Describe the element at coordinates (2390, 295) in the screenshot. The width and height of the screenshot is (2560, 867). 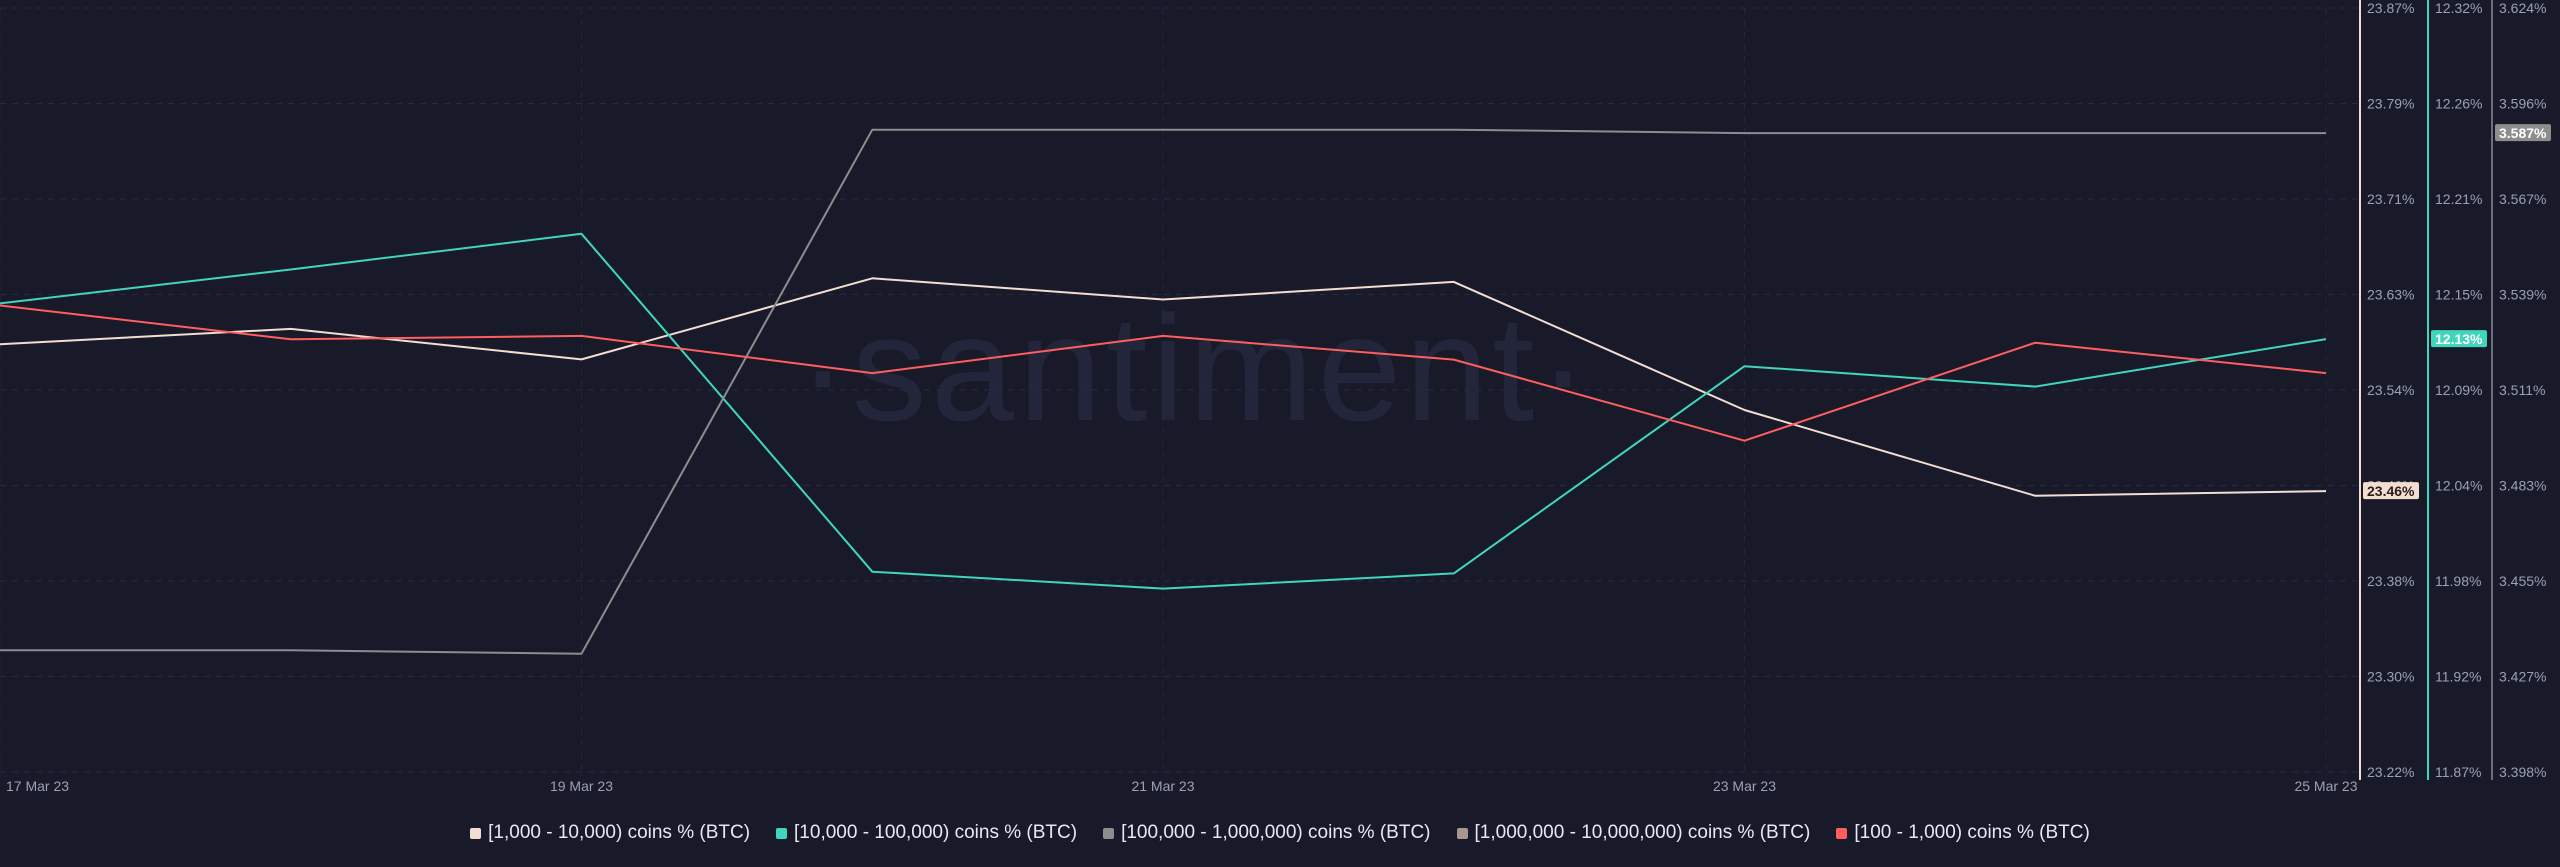
I see `y-tick-label-a1: 23.63%` at that location.